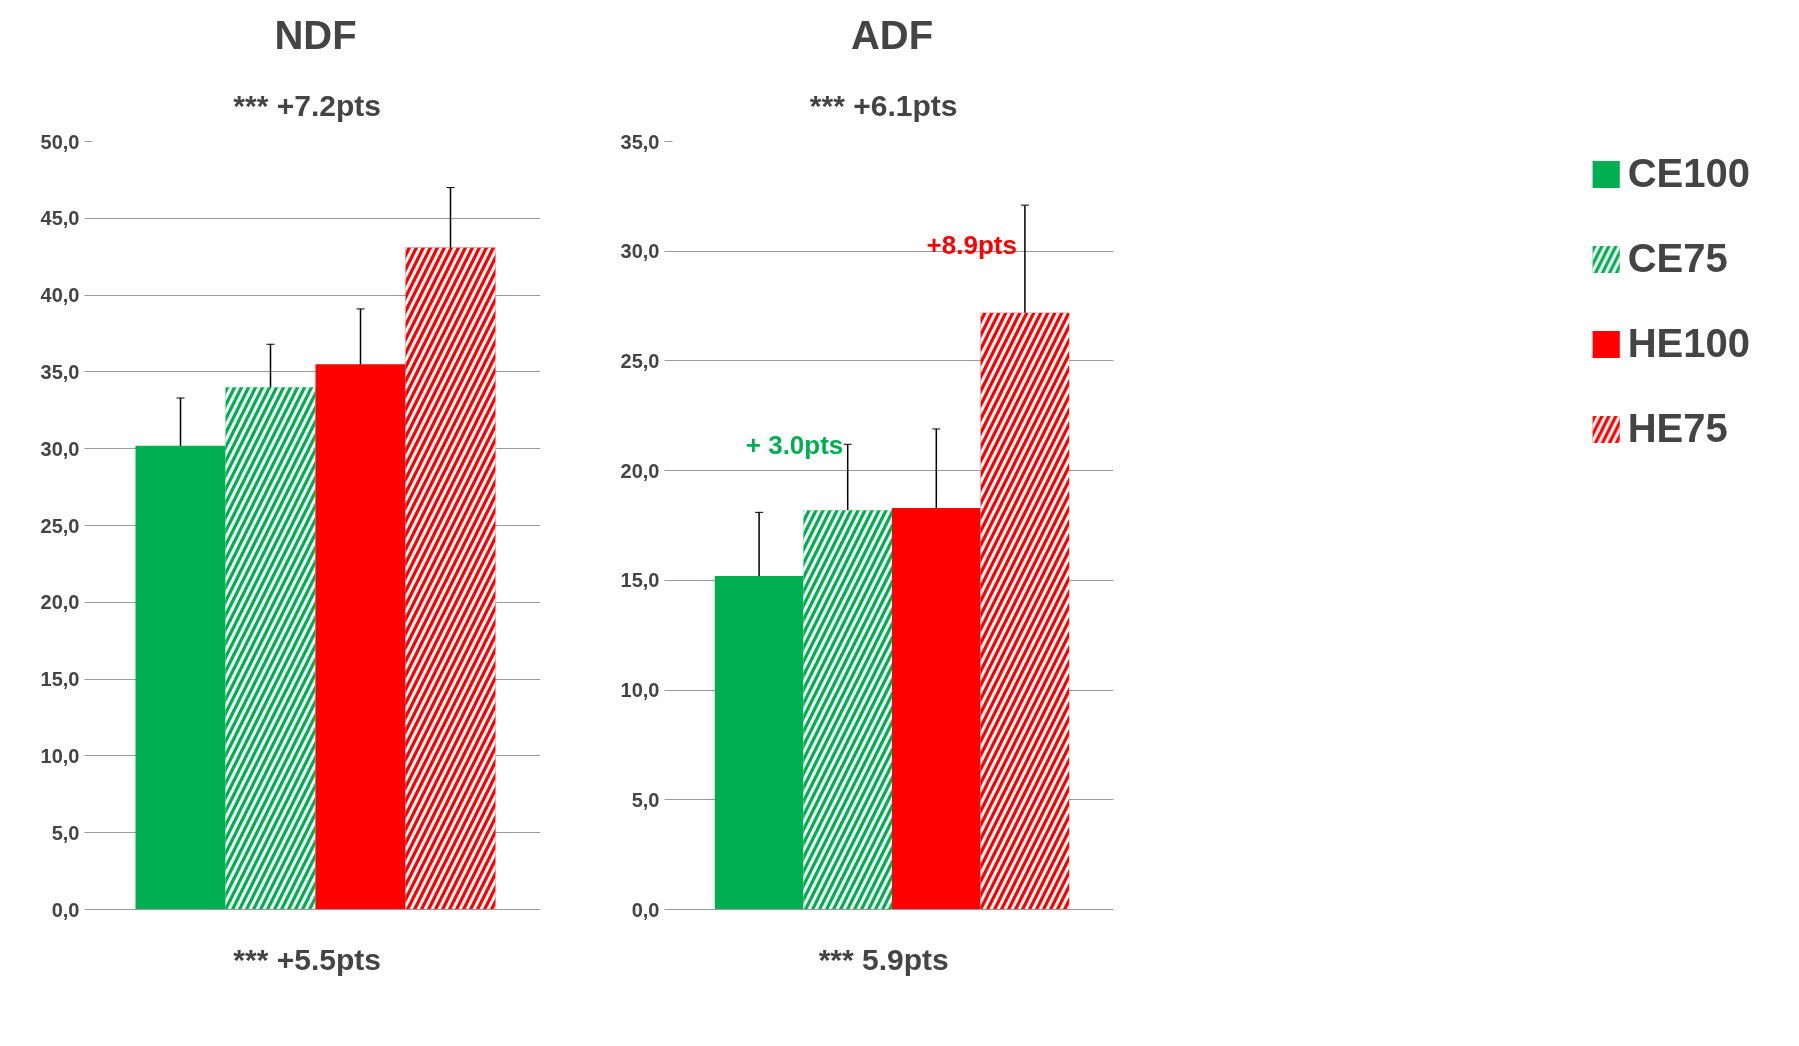 Image resolution: width=1799 pixels, height=1046 pixels. Describe the element at coordinates (307, 105) in the screenshot. I see `text: *** +7.2pts` at that location.